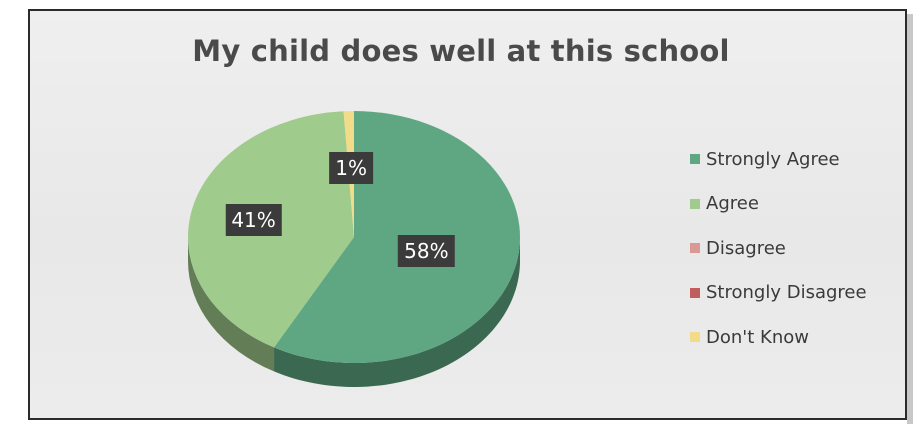 This screenshot has width=922, height=428. I want to click on legend-label: Disagree, so click(746, 248).